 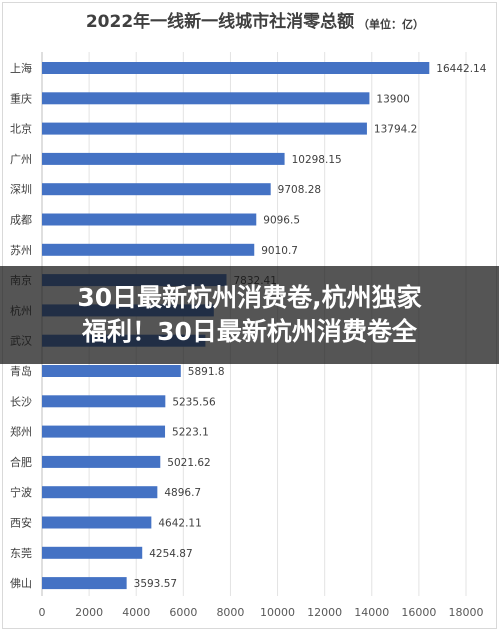 I want to click on value-label: 9096.5, so click(x=281, y=221).